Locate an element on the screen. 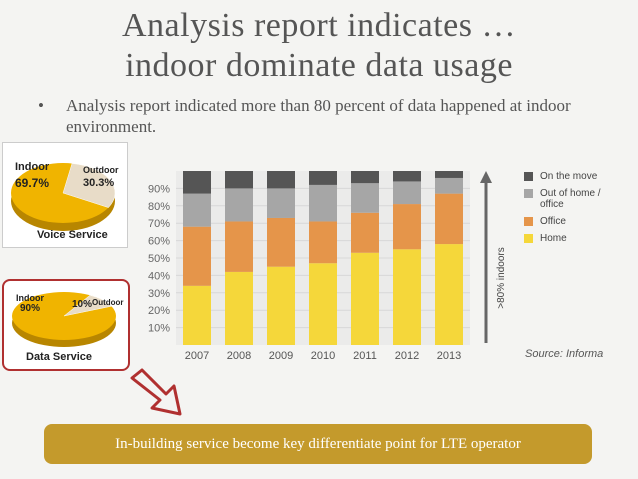 Image resolution: width=638 pixels, height=479 pixels. y-tick-label: 10% is located at coordinates (159, 329).